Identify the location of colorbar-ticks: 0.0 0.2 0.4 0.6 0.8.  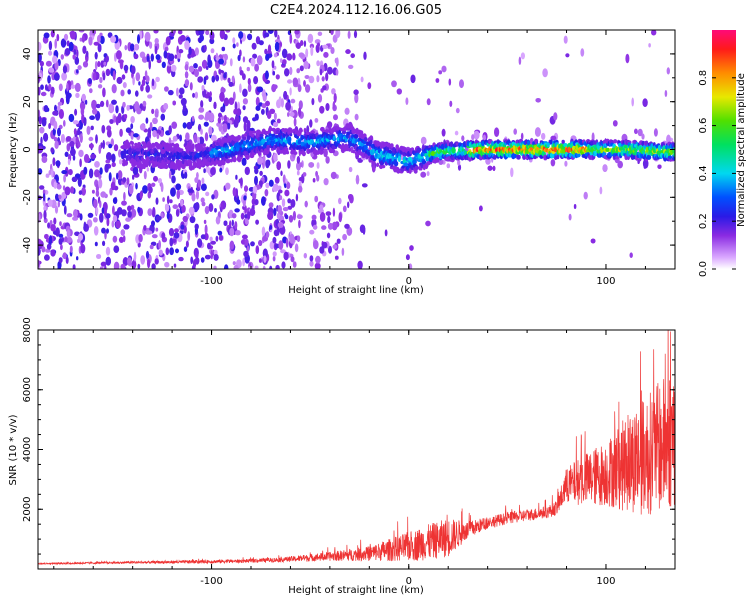
(717, 173).